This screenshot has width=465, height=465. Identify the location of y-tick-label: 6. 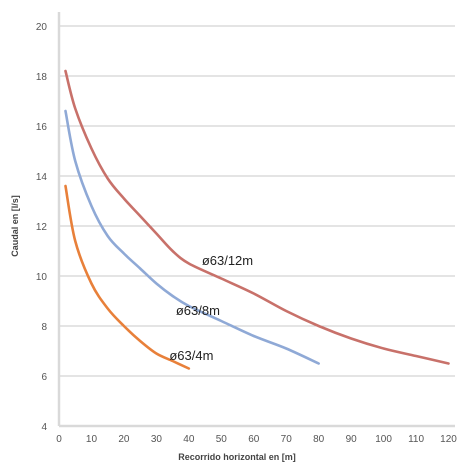
(44, 377).